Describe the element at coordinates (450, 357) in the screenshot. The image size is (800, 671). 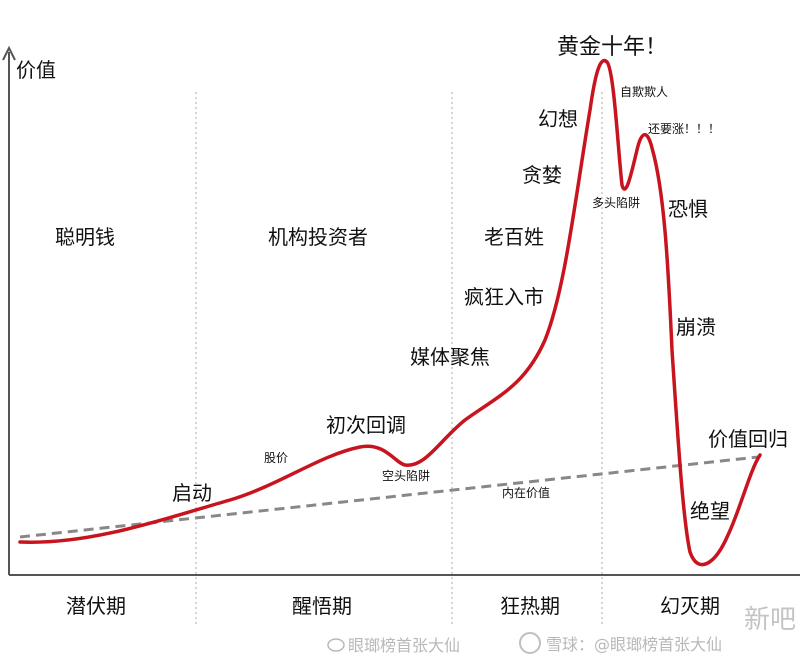
I see `label-media-focus: 媒体聚焦` at that location.